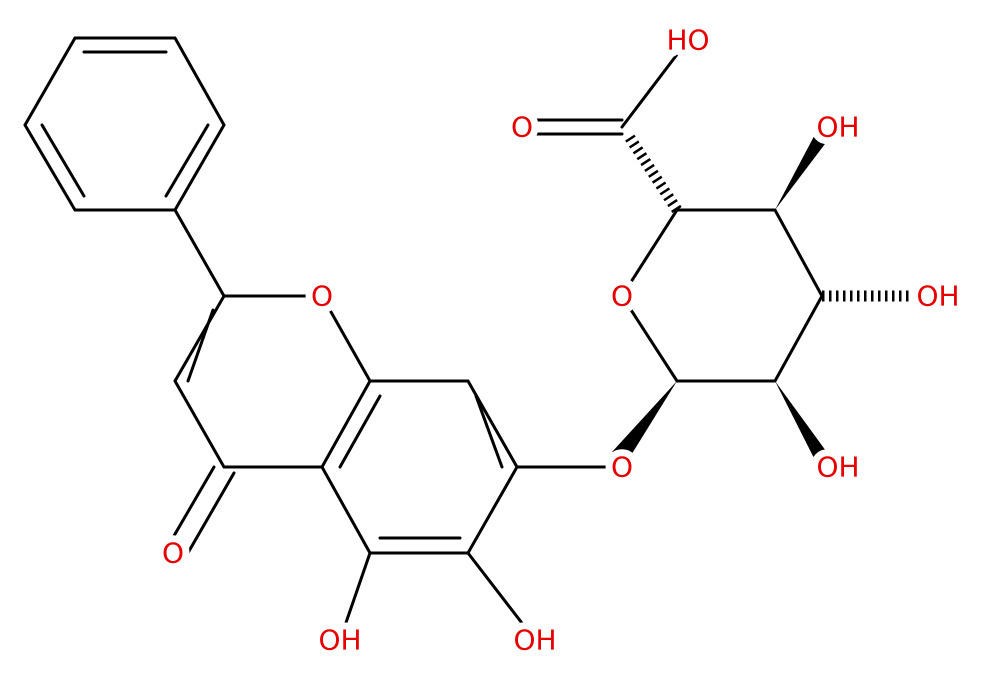 The height and width of the screenshot is (680, 989). Describe the element at coordinates (652, 172) in the screenshot. I see `hashed-bond` at that location.